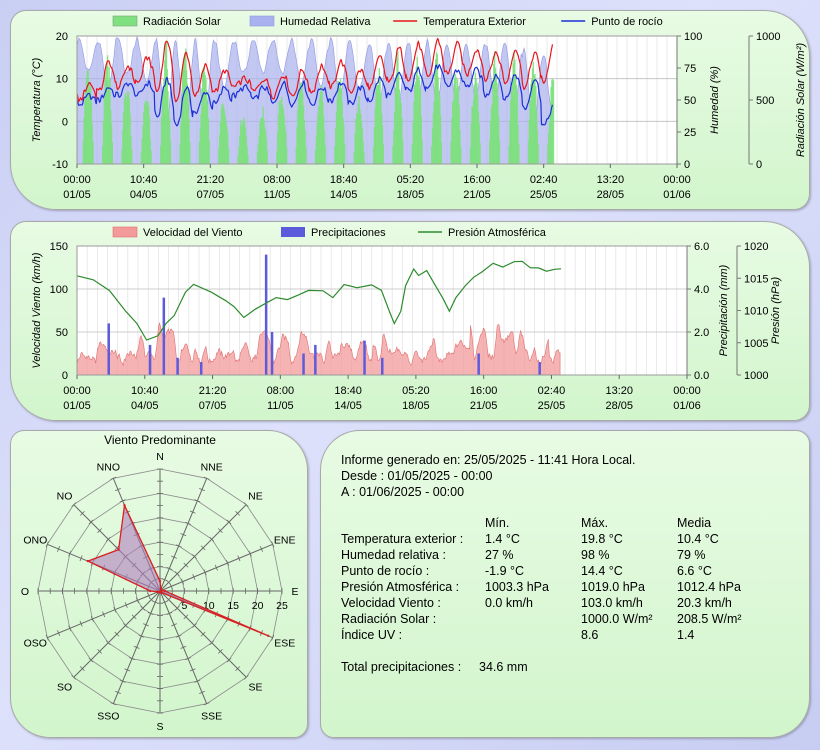 Image resolution: width=820 pixels, height=750 pixels. What do you see at coordinates (280, 406) in the screenshot?
I see `x-tick-date: 11/05` at bounding box center [280, 406].